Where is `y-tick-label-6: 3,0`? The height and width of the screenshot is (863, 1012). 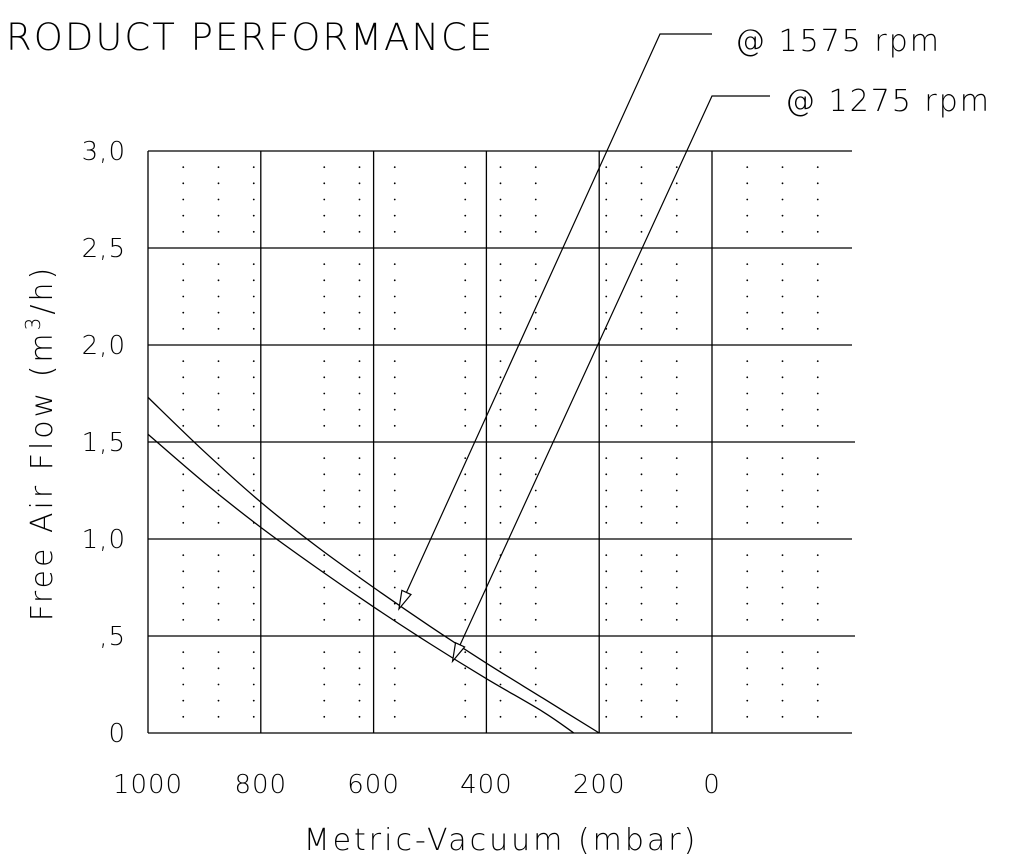
y-tick-label-6: 3,0 is located at coordinates (104, 152).